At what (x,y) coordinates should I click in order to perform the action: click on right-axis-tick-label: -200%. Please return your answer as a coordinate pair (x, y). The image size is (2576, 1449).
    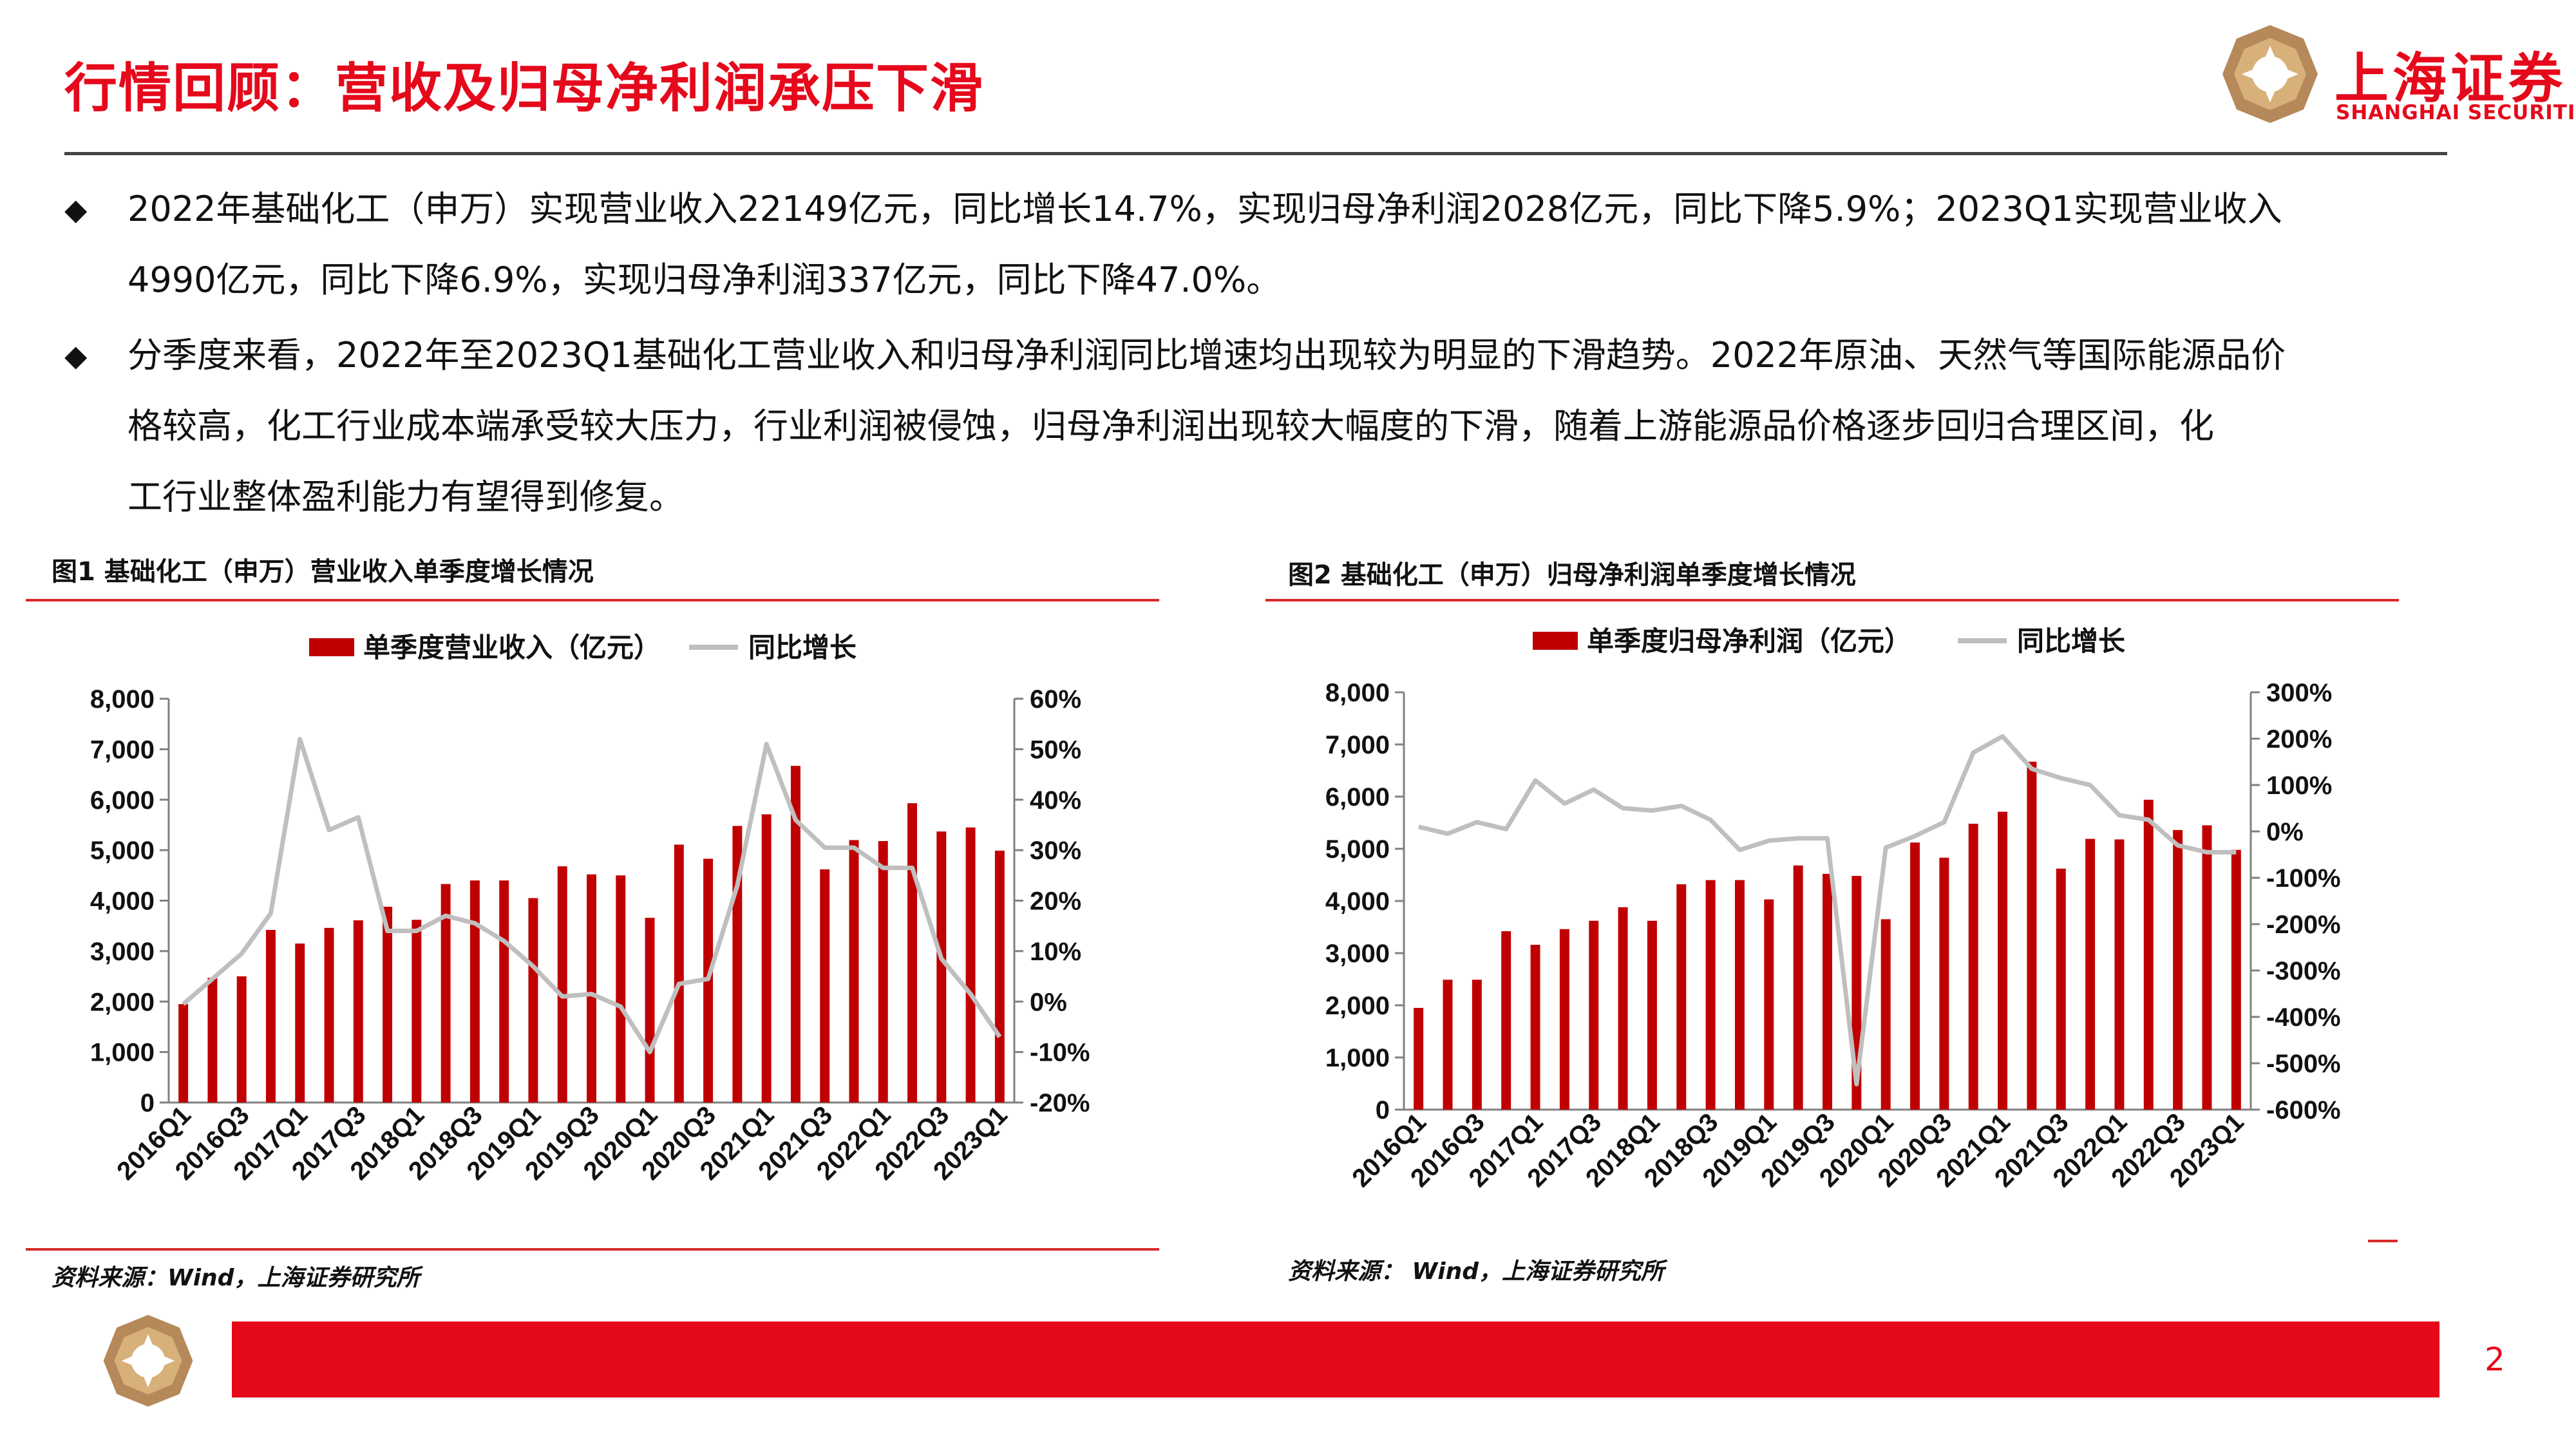
    Looking at the image, I should click on (2303, 925).